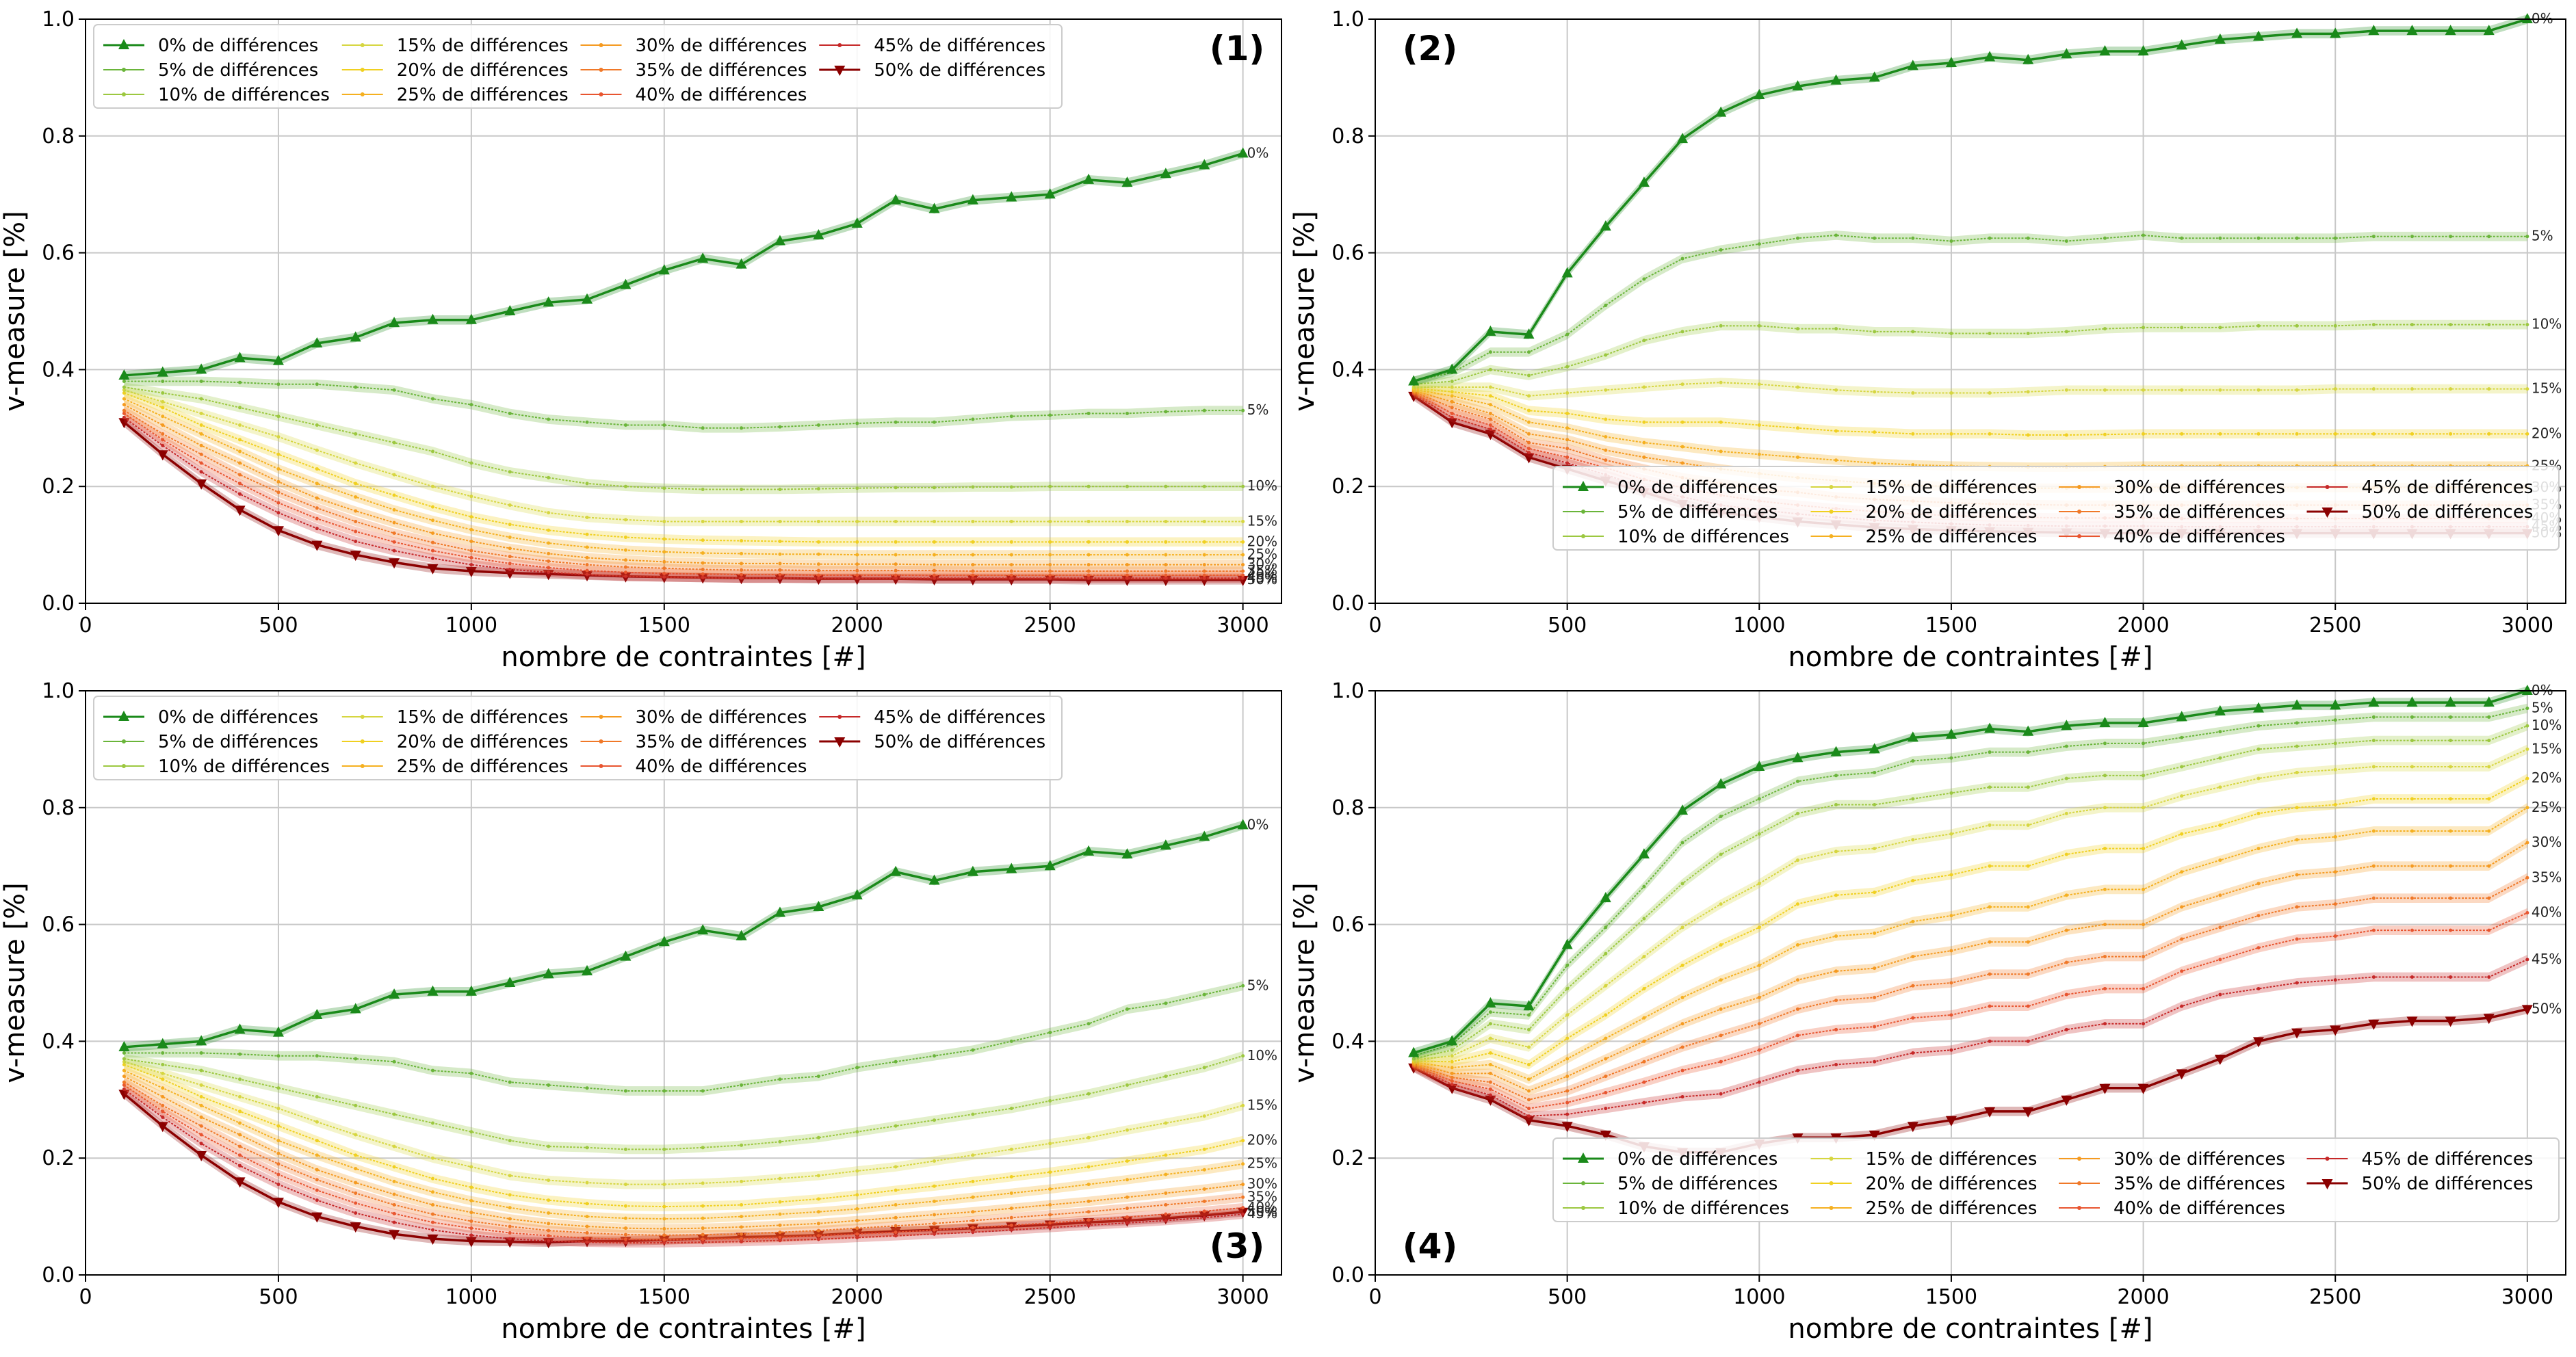 This screenshot has height=1357, width=2576. Describe the element at coordinates (59, 925) in the screenshot. I see `y-tick-label: 0.6` at that location.